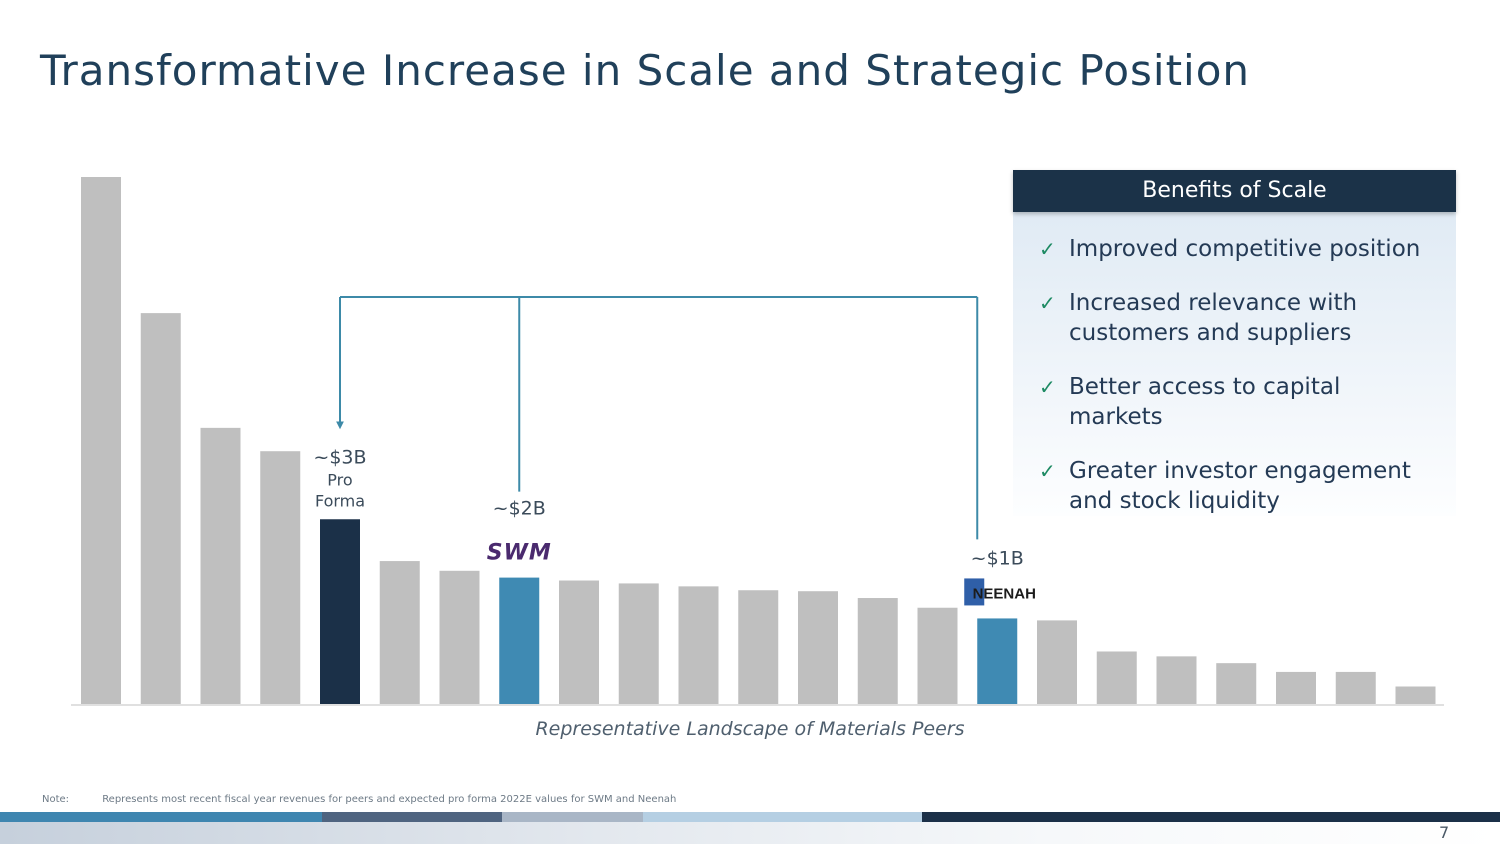  I want to click on benefit-item: ✓ Better access to capital markets, so click(1247, 402).